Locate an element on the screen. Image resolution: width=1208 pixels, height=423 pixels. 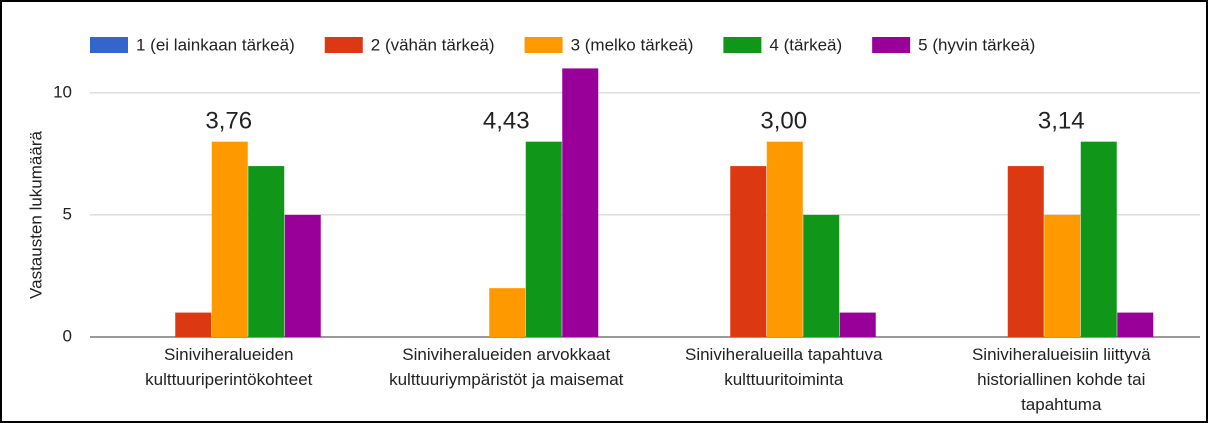
annotation: 3,76 is located at coordinates (228, 120).